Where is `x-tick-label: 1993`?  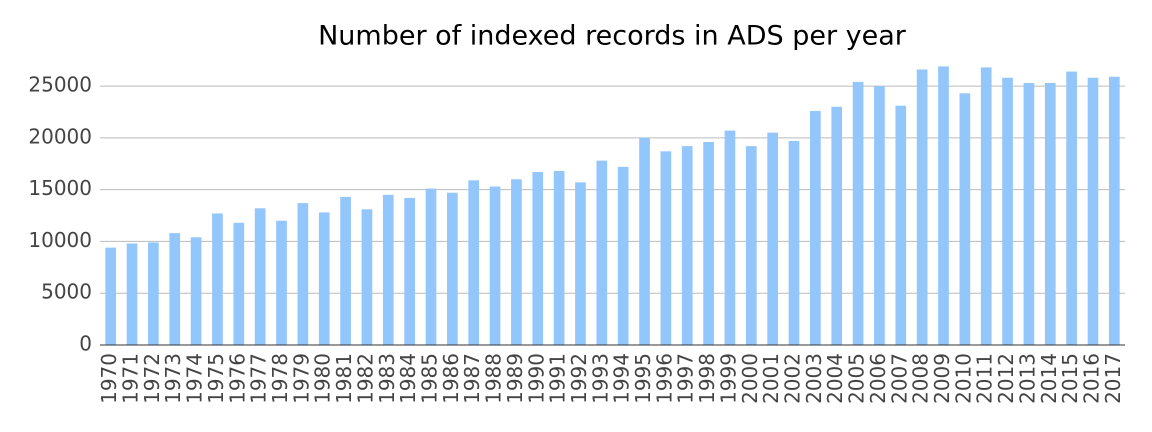 x-tick-label: 1993 is located at coordinates (600, 378).